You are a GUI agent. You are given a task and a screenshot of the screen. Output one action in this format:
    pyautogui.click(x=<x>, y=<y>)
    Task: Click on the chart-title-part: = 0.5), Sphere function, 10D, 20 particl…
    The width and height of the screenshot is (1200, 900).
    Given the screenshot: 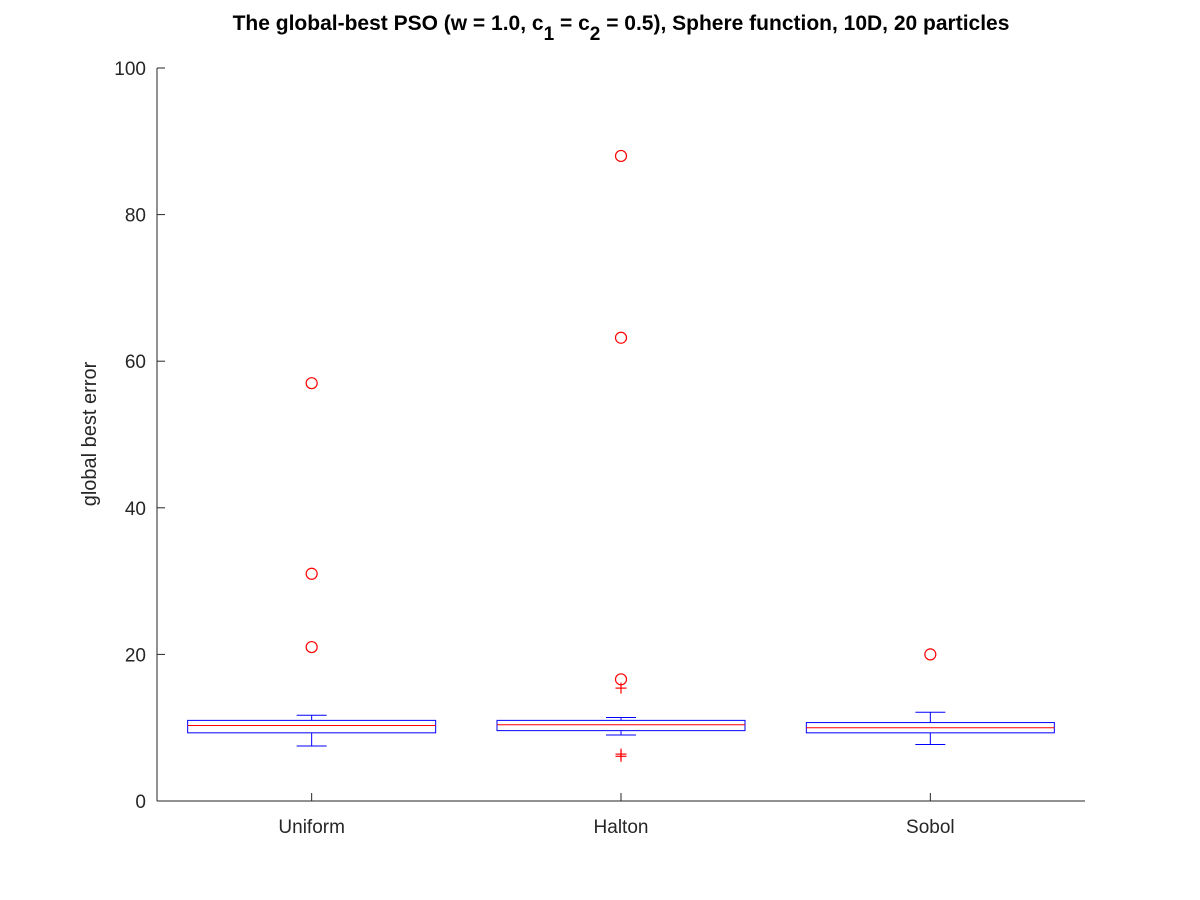 What is the action you would take?
    pyautogui.click(x=804, y=23)
    